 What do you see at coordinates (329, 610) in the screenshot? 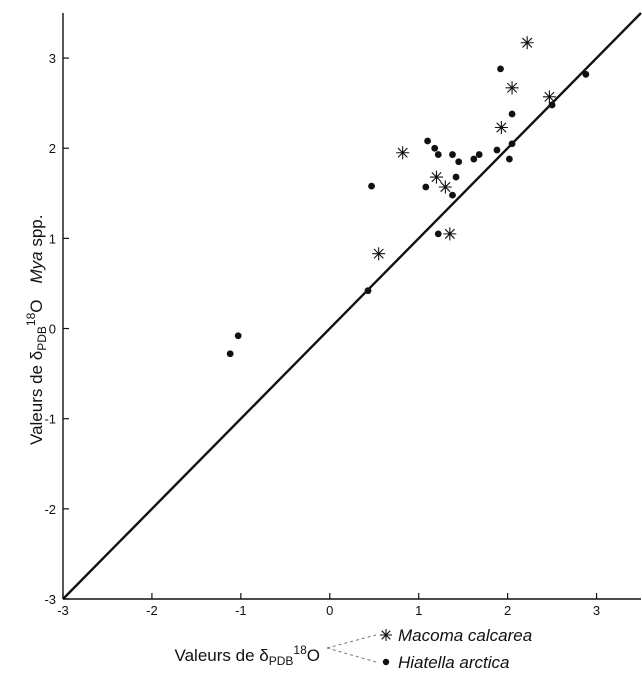
I see `x-tick-label: 0` at bounding box center [329, 610].